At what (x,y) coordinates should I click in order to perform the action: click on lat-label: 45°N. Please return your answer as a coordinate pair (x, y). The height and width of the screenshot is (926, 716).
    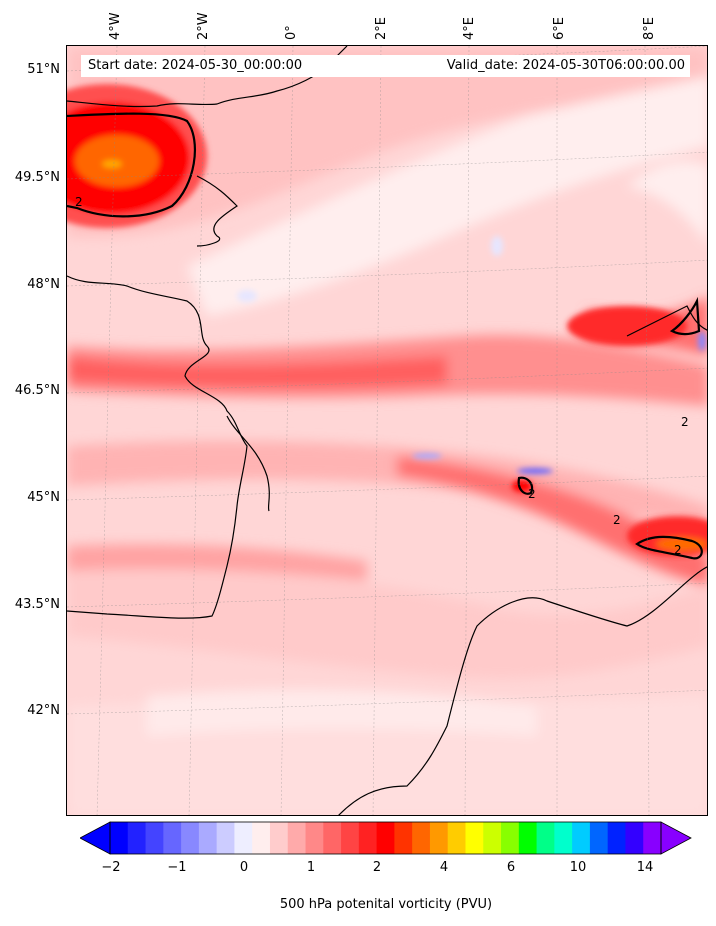
    Looking at the image, I should click on (43, 497).